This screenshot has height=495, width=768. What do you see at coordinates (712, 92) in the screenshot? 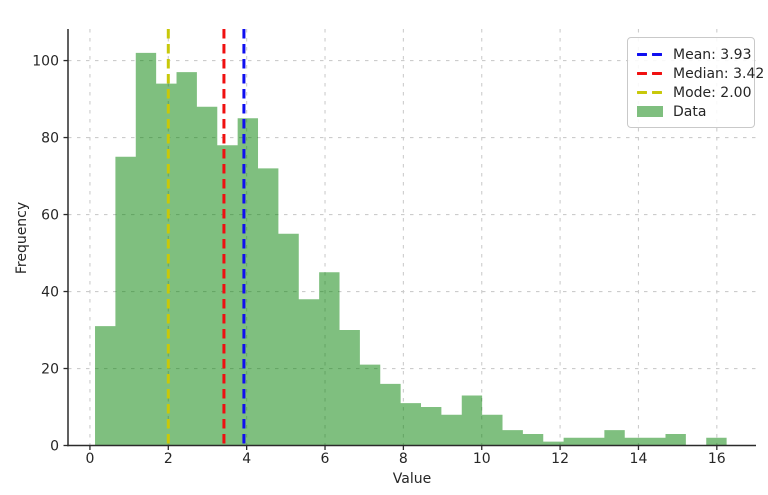
I see `legend-label-mode: Mode: 2.00` at bounding box center [712, 92].